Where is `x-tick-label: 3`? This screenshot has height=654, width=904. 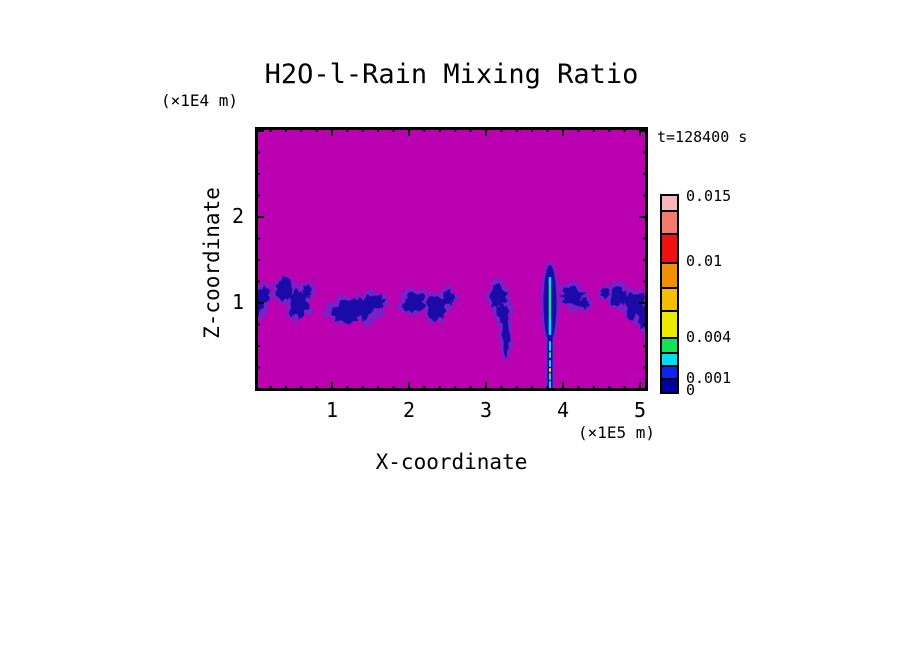
x-tick-label: 3 is located at coordinates (486, 410).